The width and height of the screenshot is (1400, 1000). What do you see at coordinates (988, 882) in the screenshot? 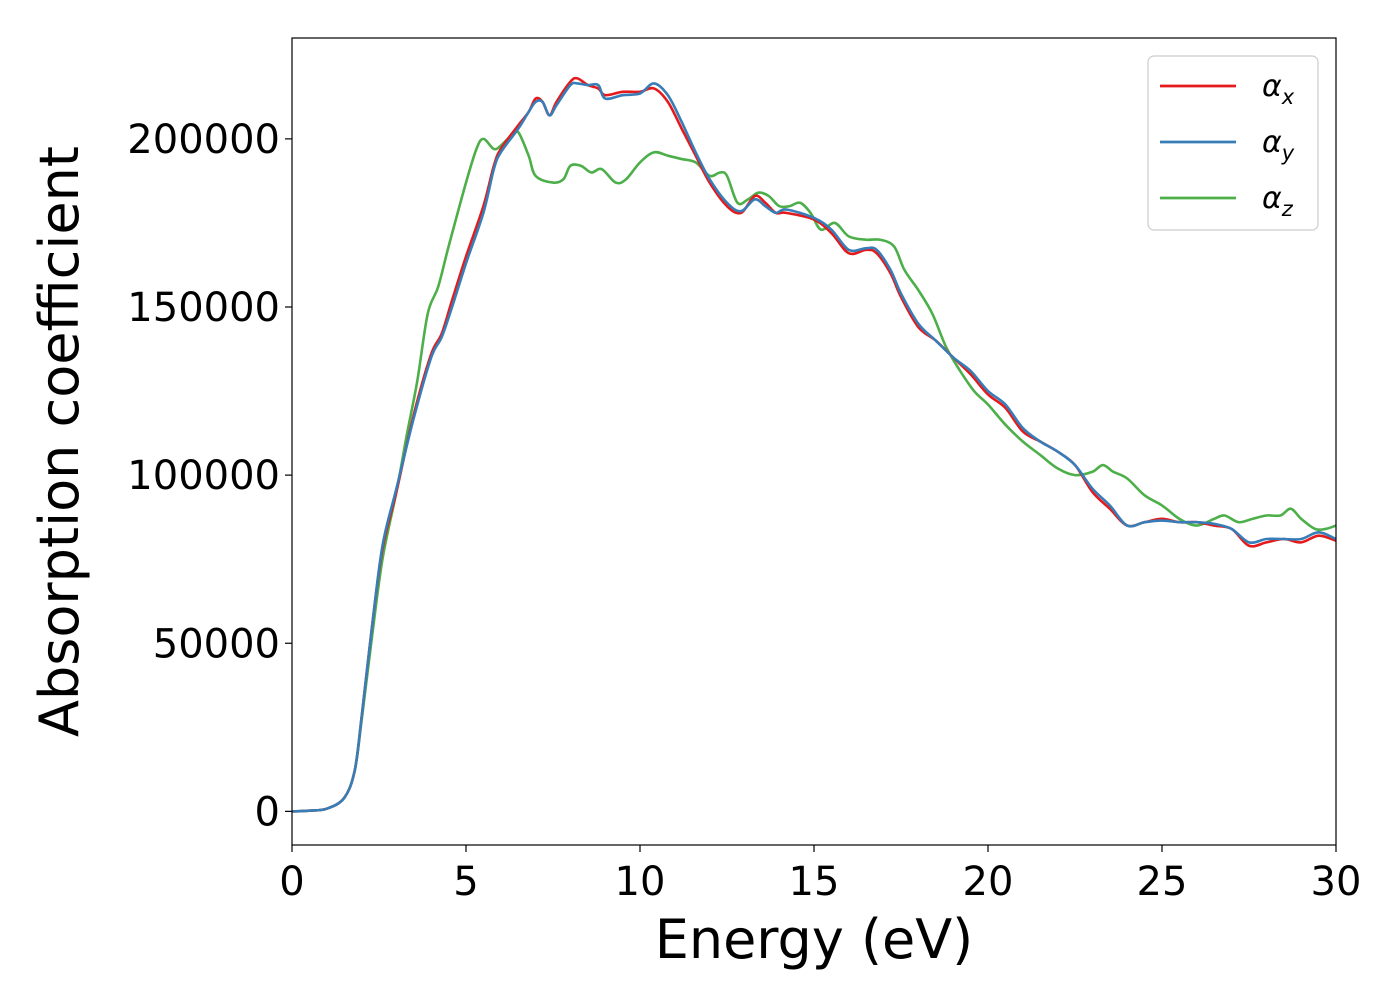
I see `x-tick-label: 20` at bounding box center [988, 882].